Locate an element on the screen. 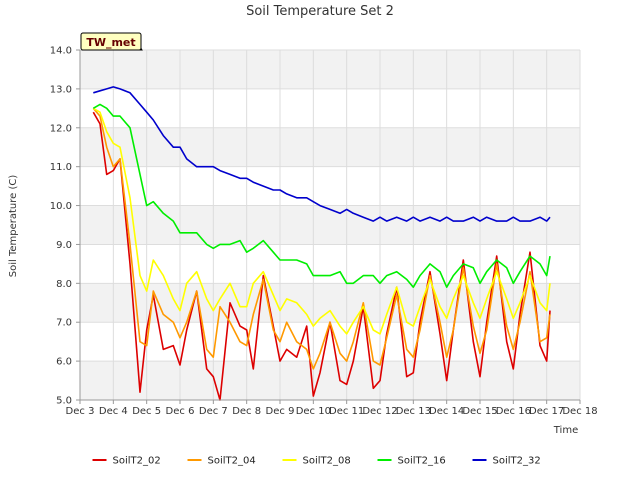 This screenshot has width=640, height=480. badge: TW_met is located at coordinates (111, 41).